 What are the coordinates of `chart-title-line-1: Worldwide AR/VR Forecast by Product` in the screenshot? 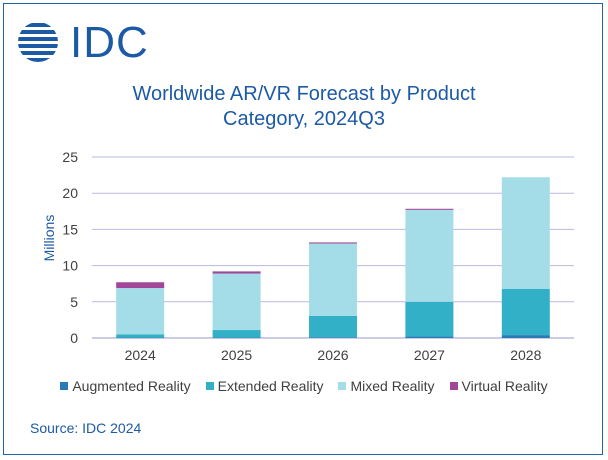 It's located at (304, 94).